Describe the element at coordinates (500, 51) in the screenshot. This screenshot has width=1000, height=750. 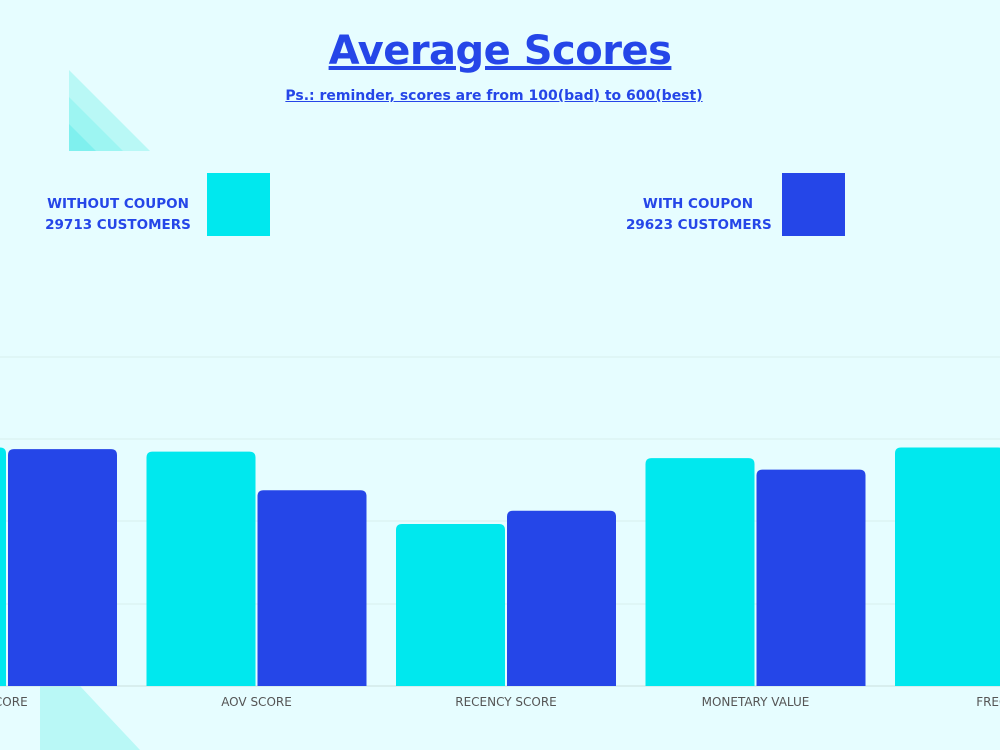
I see `chart-title: Average Scores` at that location.